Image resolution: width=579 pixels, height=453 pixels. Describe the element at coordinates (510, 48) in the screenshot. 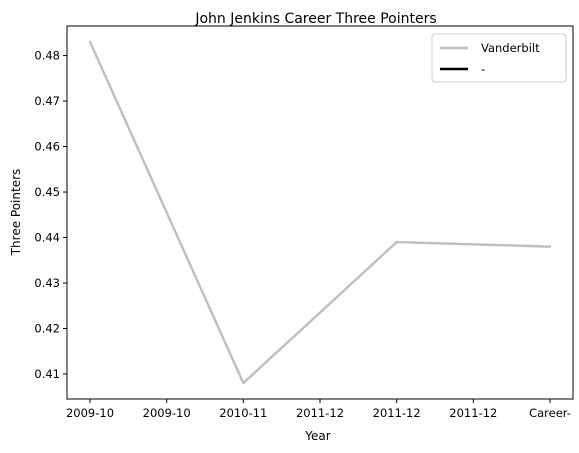

I see `legend-label-vanderbilt: Vanderbilt` at that location.